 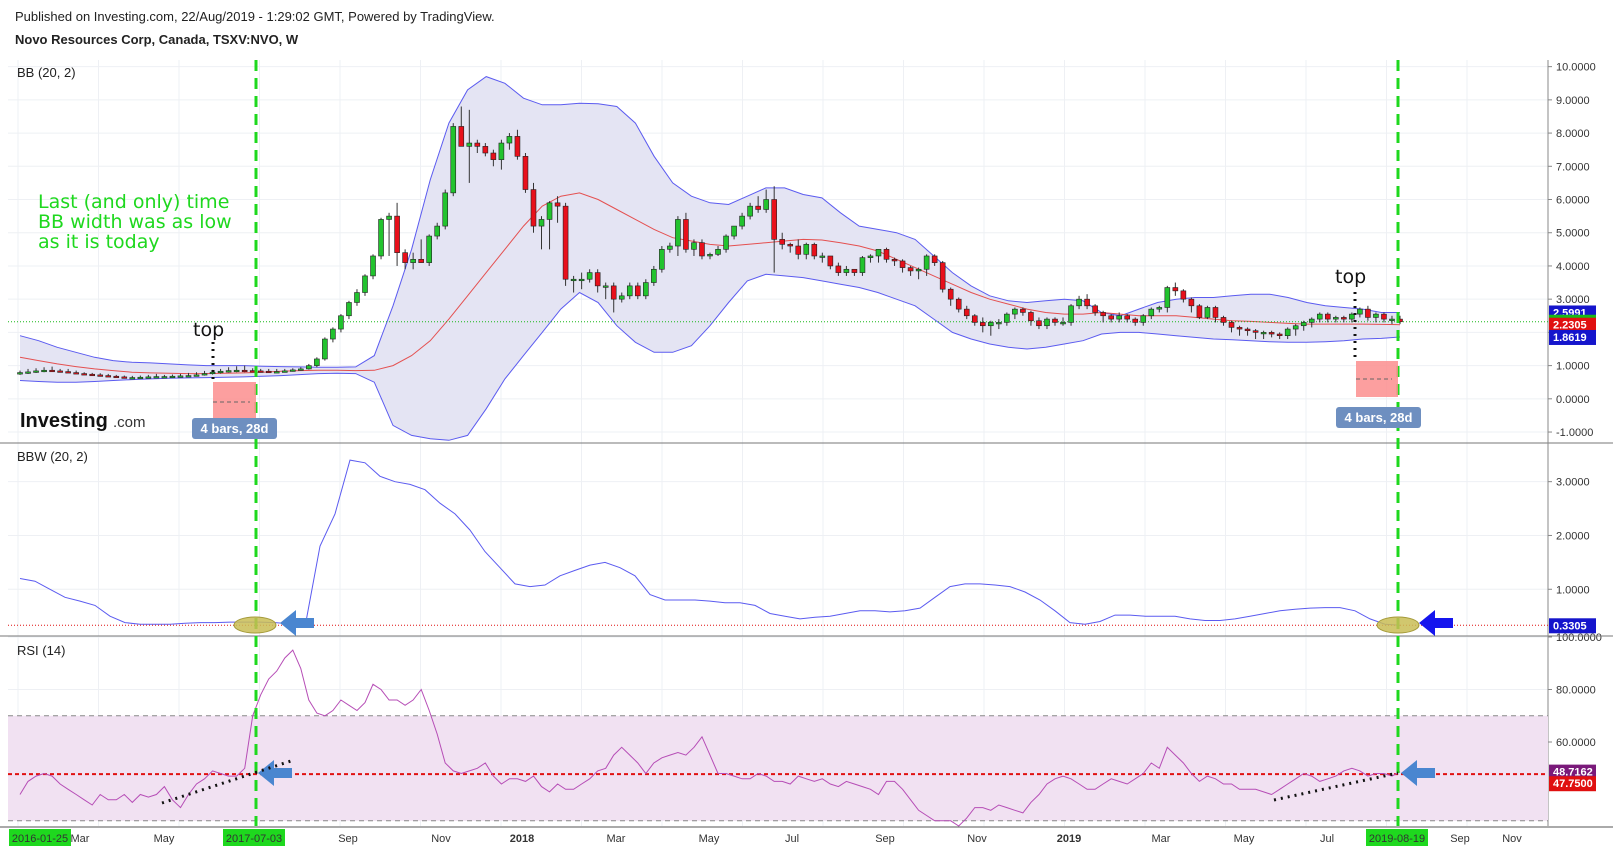 I want to click on investing-logo-suffix: .com, so click(x=129, y=422).